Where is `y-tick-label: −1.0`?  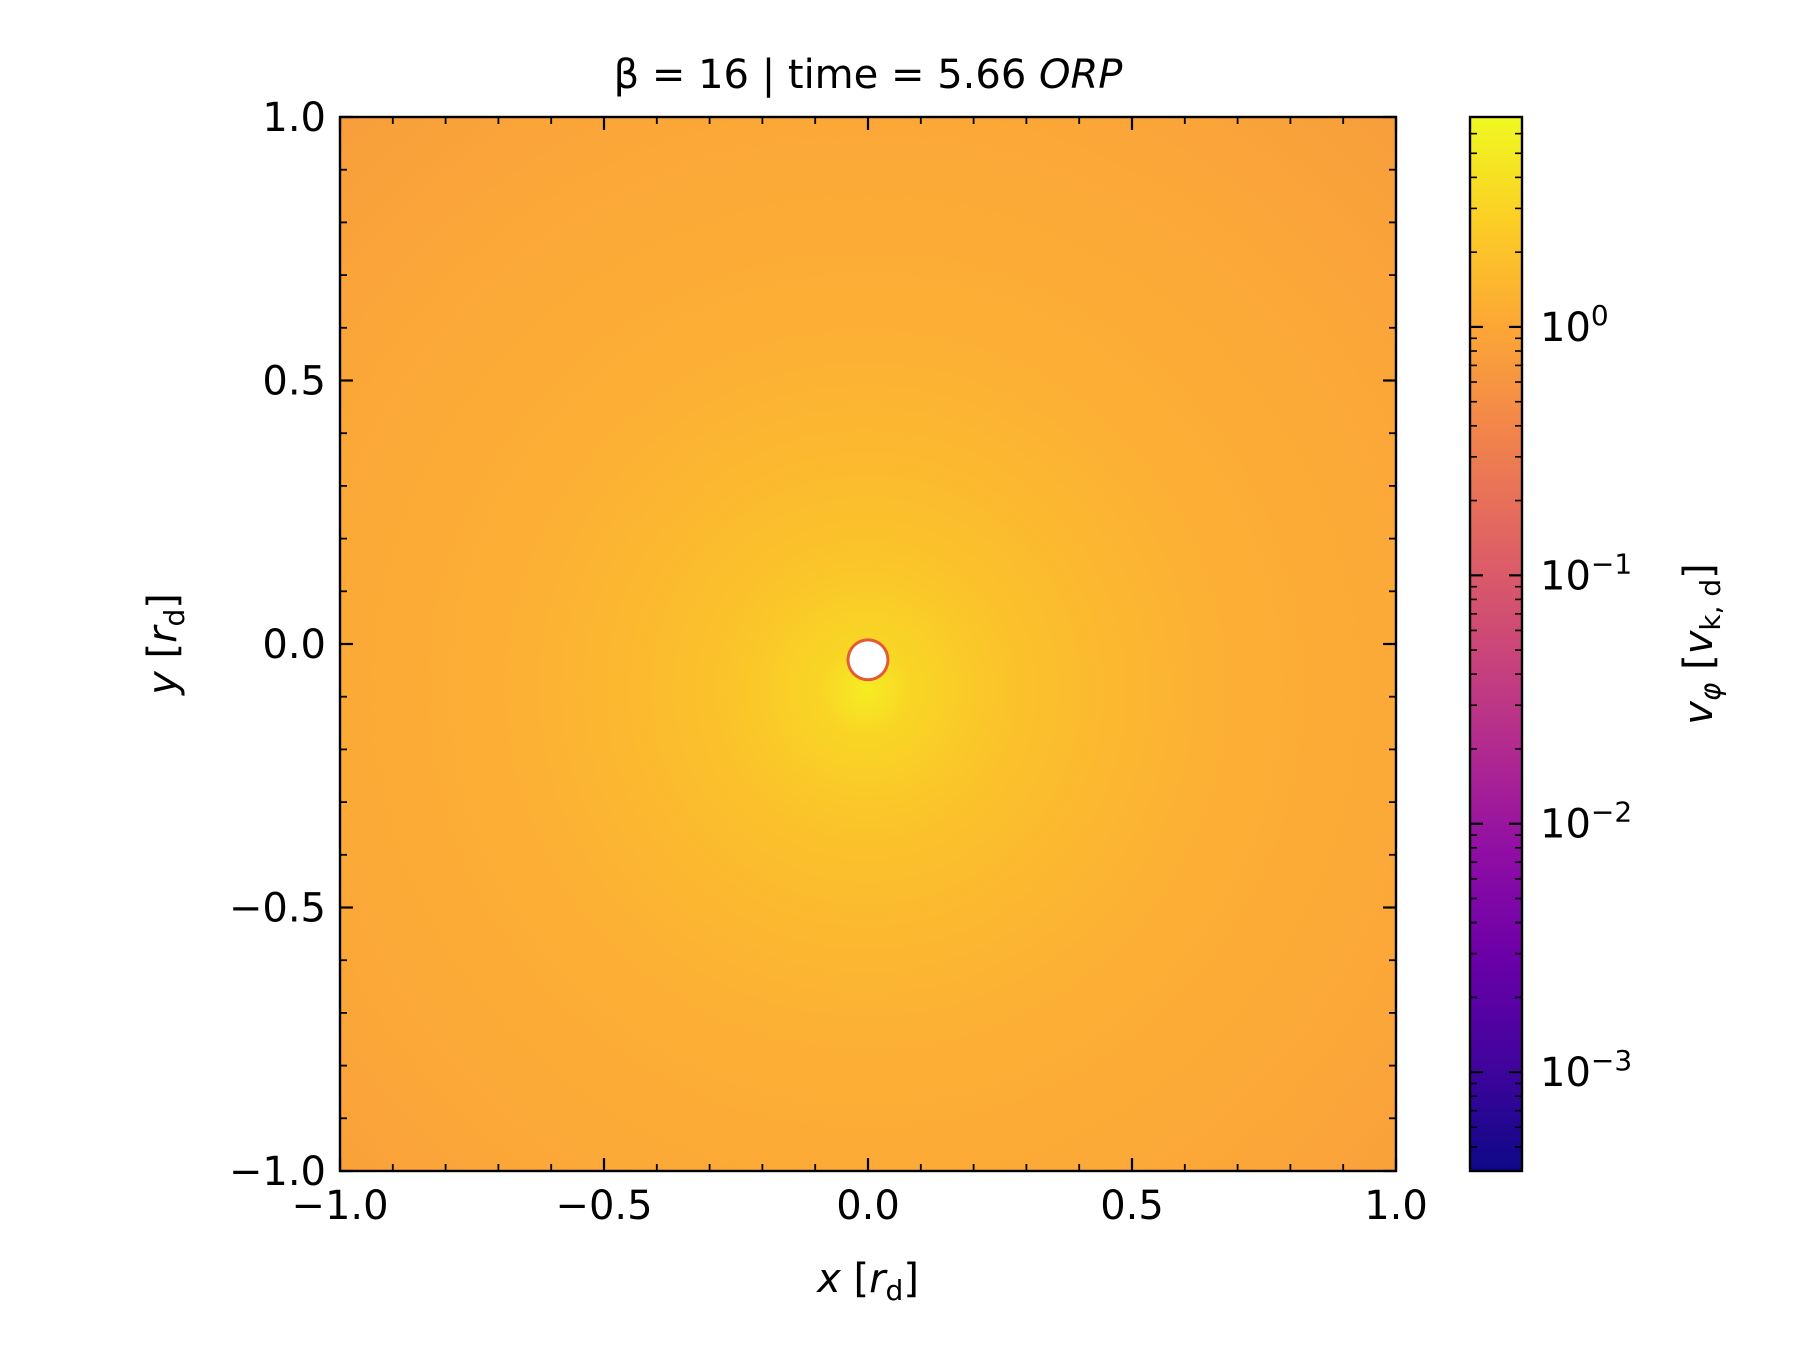
y-tick-label: −1.0 is located at coordinates (277, 1172).